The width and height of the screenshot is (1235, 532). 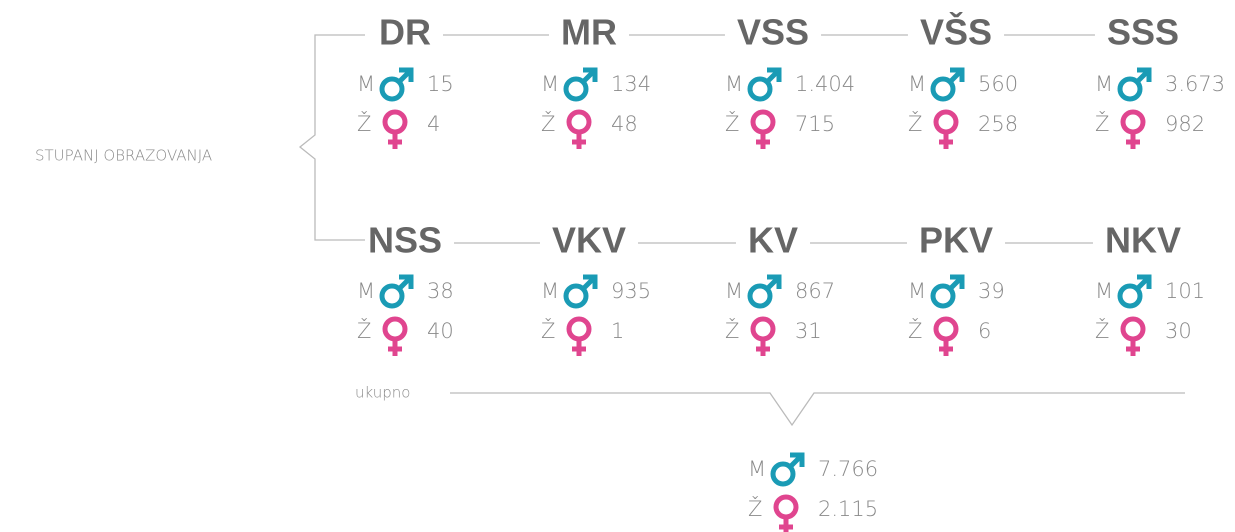 I want to click on level-name: VŠS, so click(x=956, y=32).